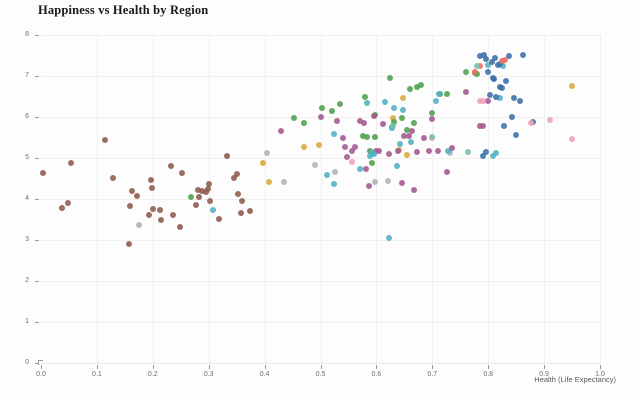 This screenshot has width=640, height=400. Describe the element at coordinates (488, 374) in the screenshot. I see `x-tick-label: 0.8` at that location.